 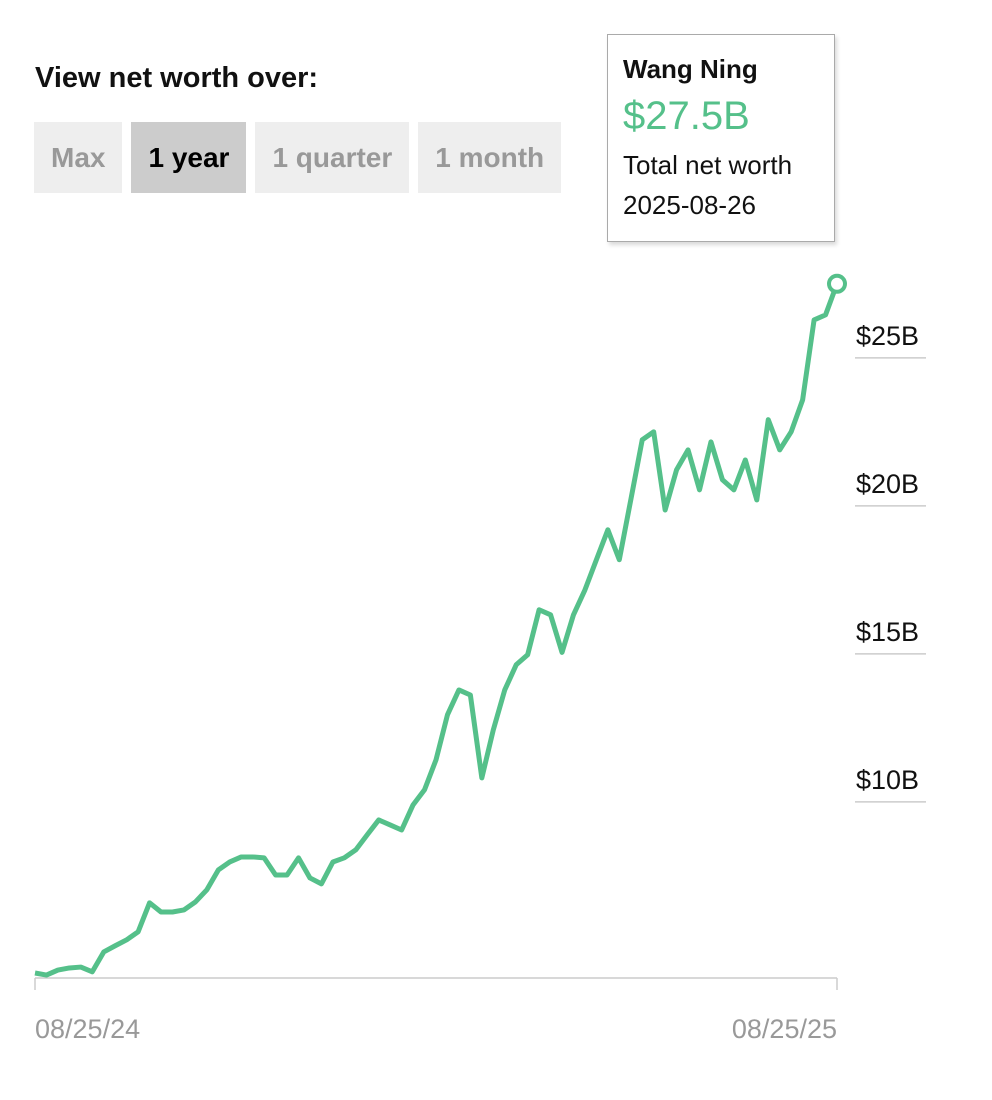 What do you see at coordinates (887, 632) in the screenshot?
I see `y-tick-label: $15B` at bounding box center [887, 632].